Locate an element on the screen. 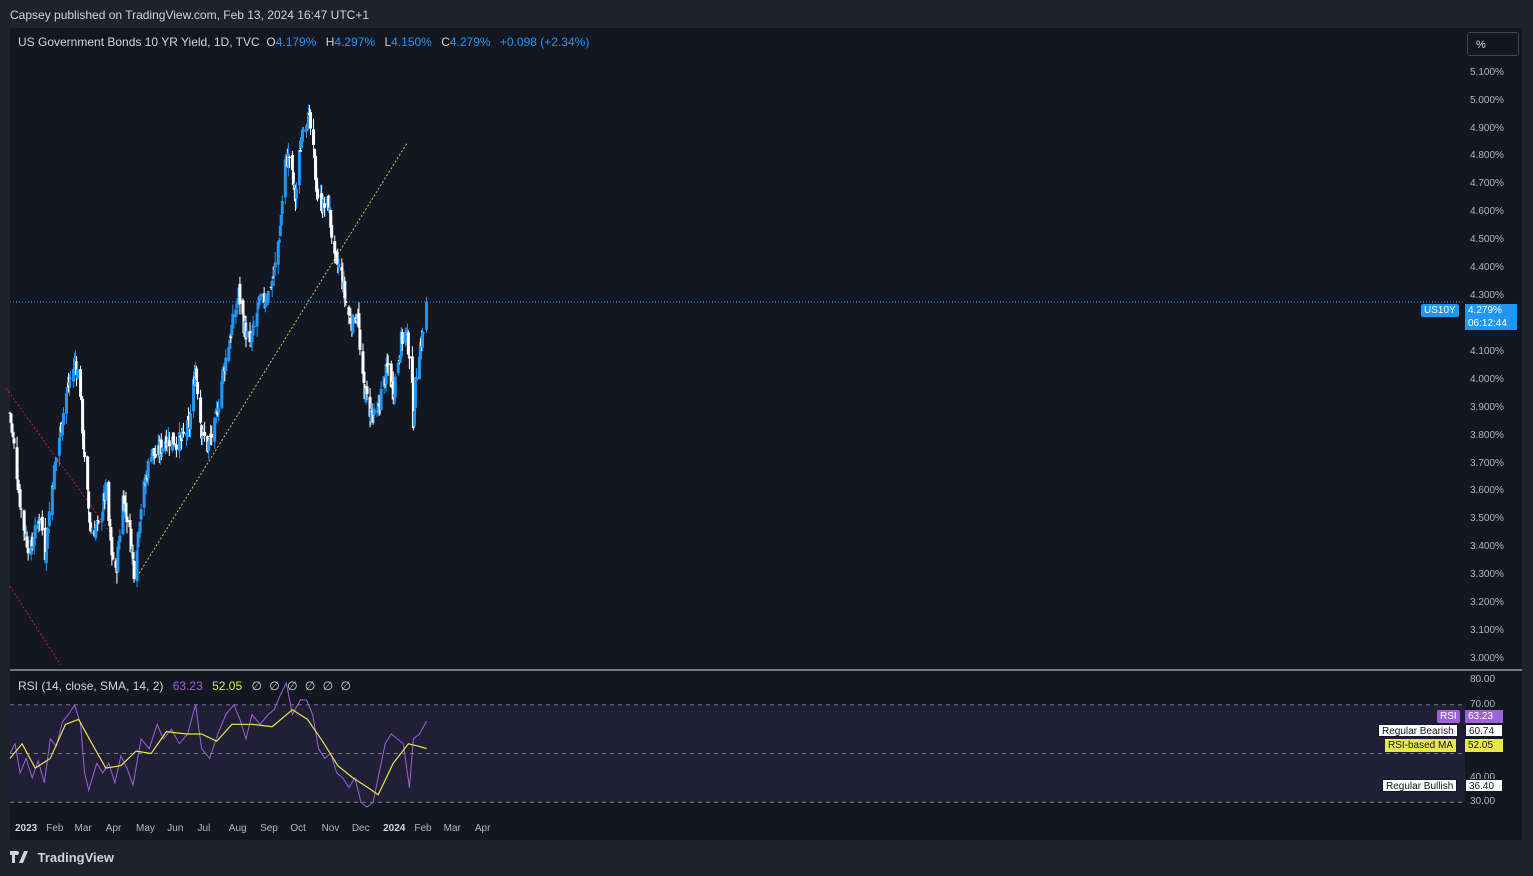 The width and height of the screenshot is (1533, 876). bullish-value-tag: 36.40 is located at coordinates (1484, 785).